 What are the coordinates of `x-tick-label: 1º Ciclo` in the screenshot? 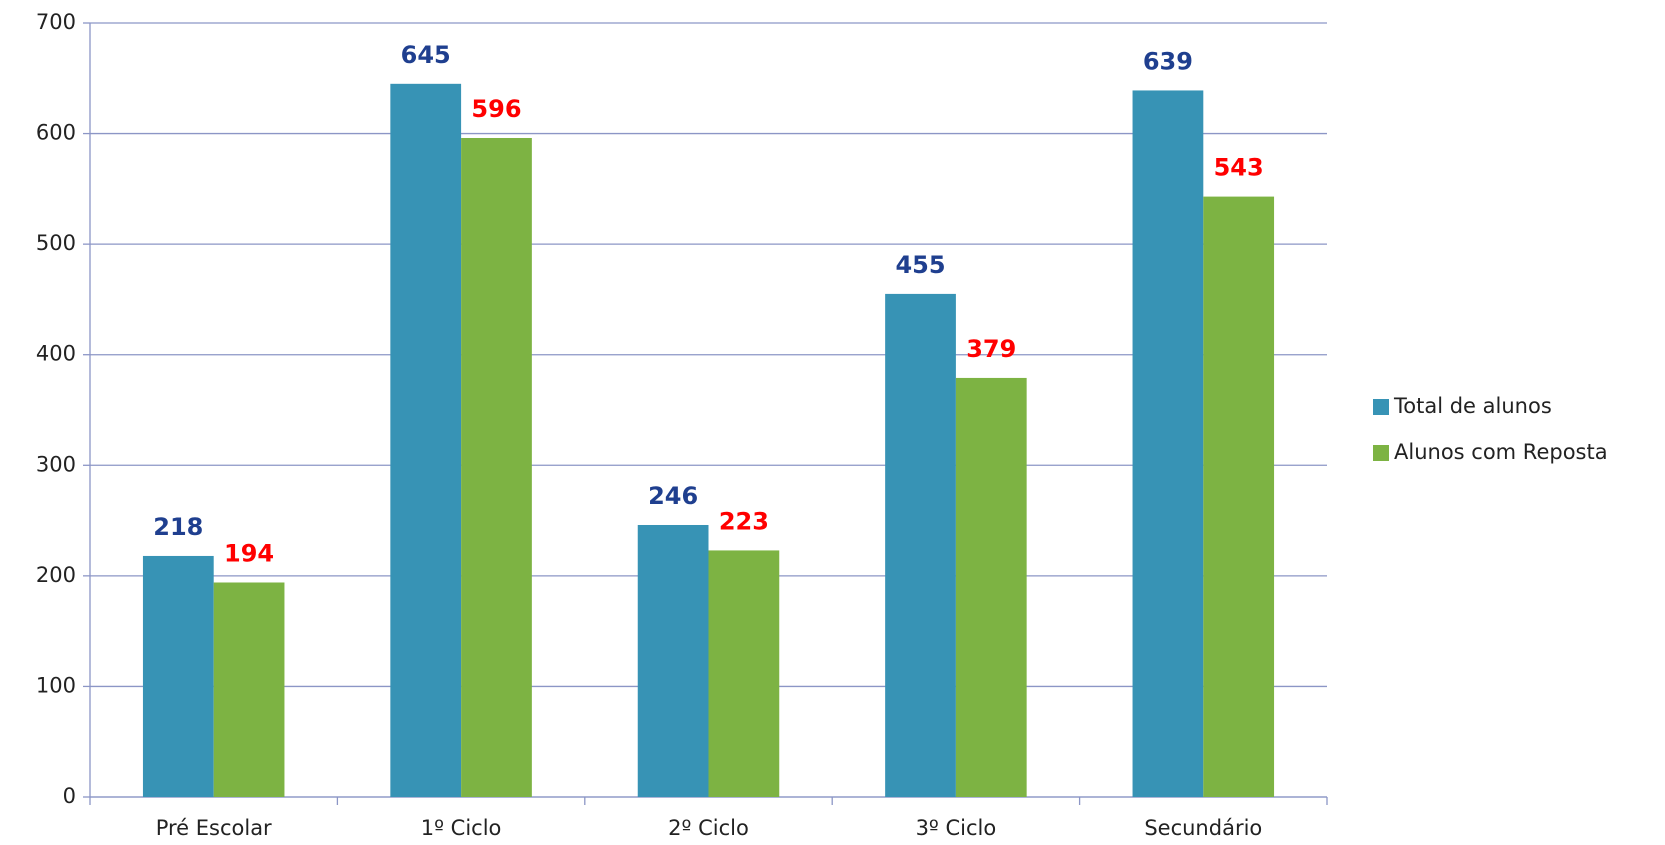 It's located at (461, 828).